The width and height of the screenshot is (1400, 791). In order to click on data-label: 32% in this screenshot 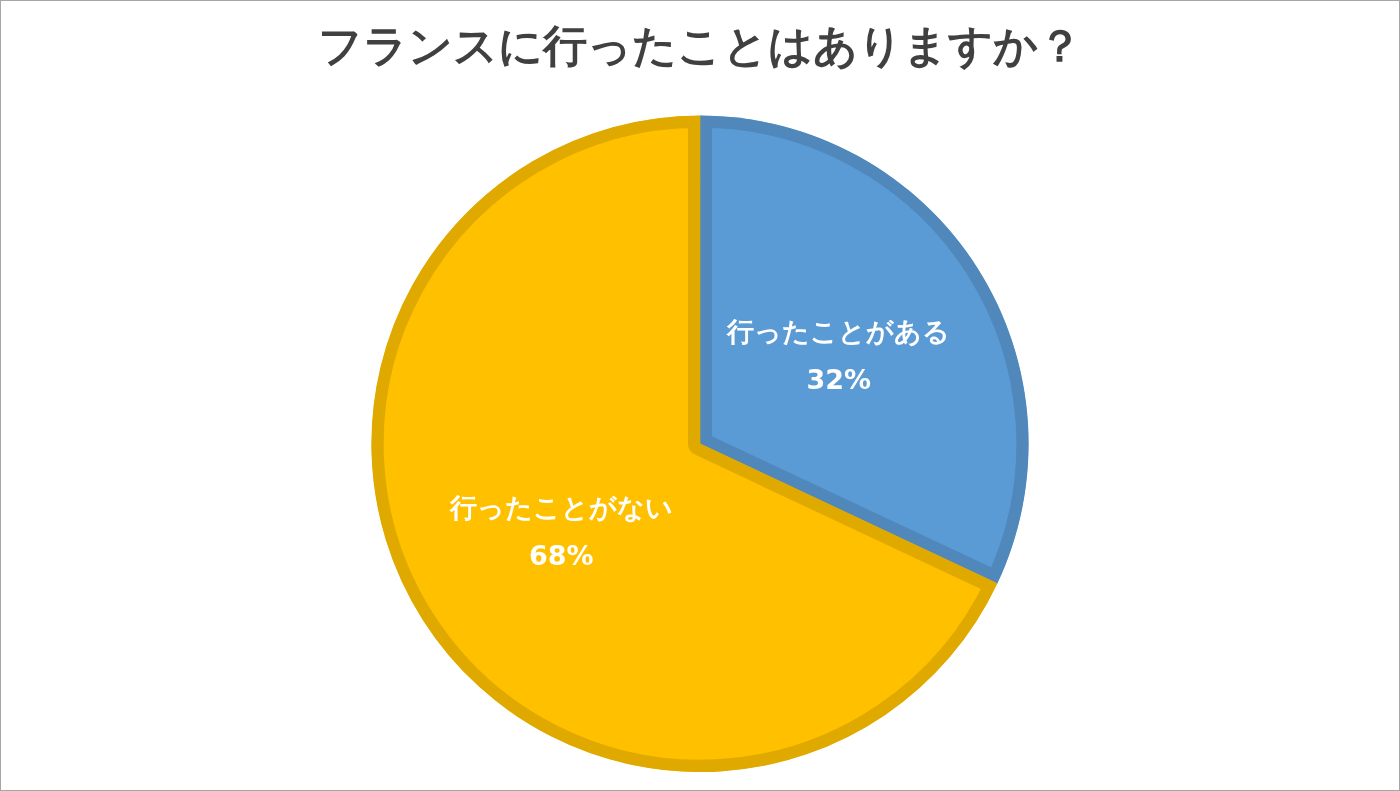, I will do `click(838, 379)`.